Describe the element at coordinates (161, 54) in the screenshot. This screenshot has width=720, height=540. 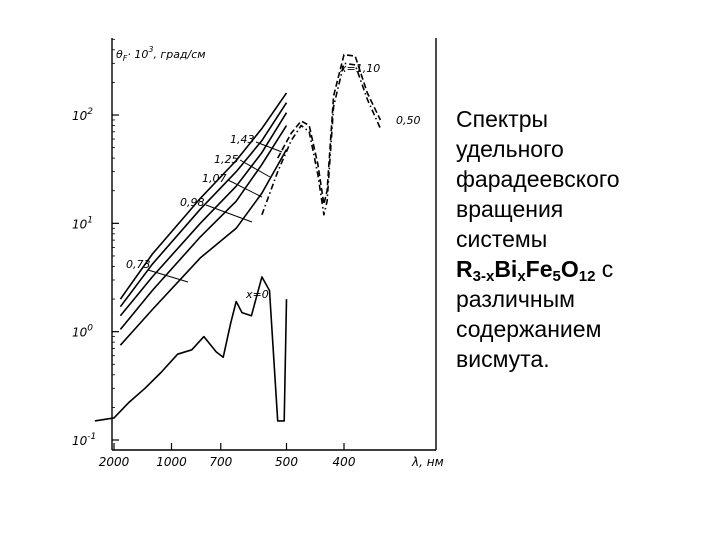
I see `y-axis-label: θF· 103, град/см` at that location.